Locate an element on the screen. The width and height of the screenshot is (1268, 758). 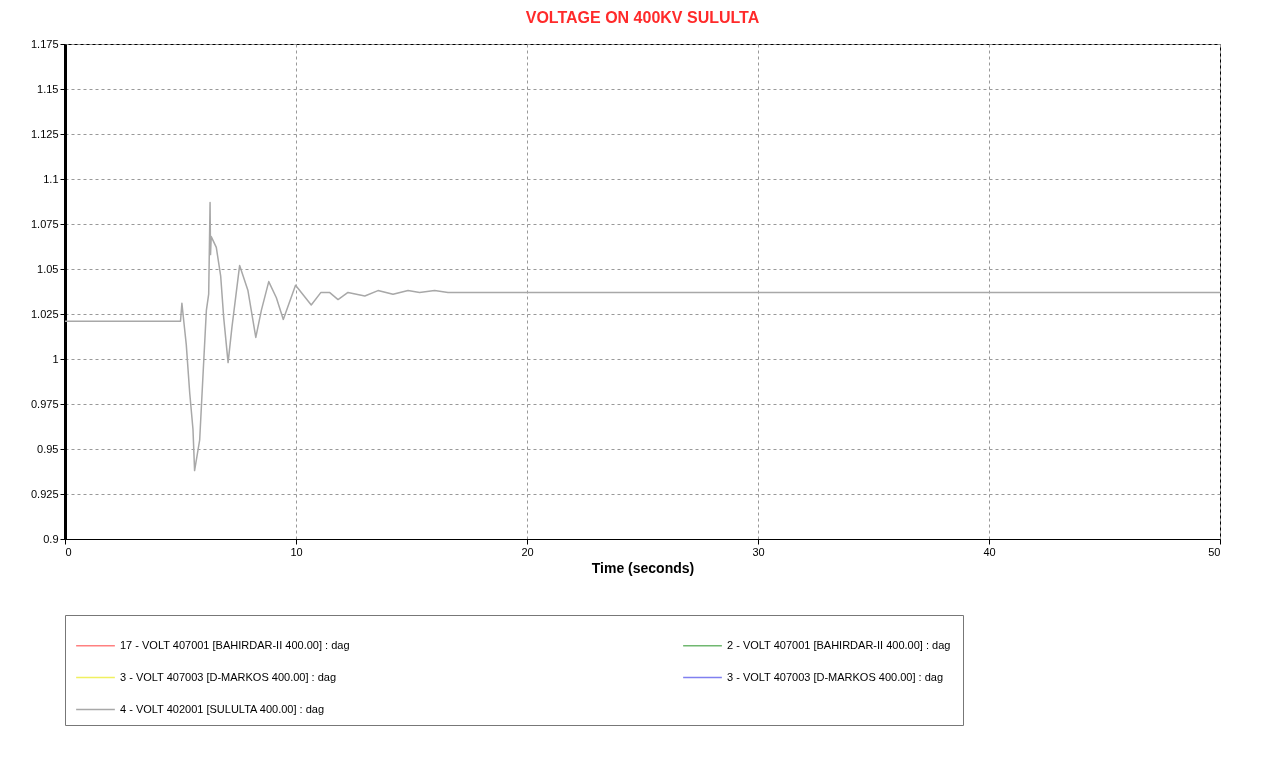
x-tick-label: 0 is located at coordinates (68, 551).